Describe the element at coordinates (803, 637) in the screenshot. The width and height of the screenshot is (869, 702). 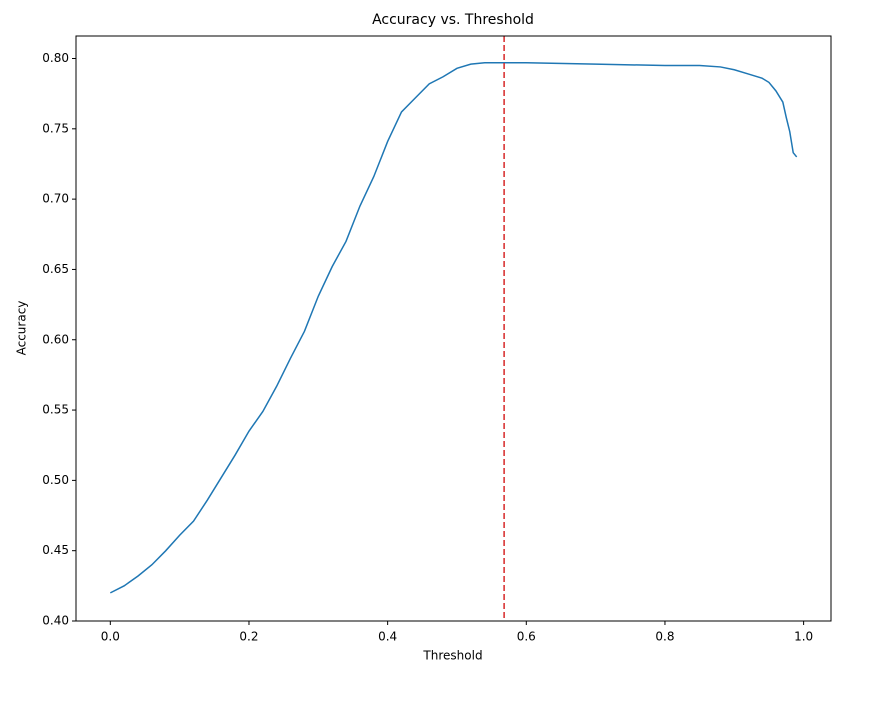
I see `x-tick-label: 1.0` at that location.